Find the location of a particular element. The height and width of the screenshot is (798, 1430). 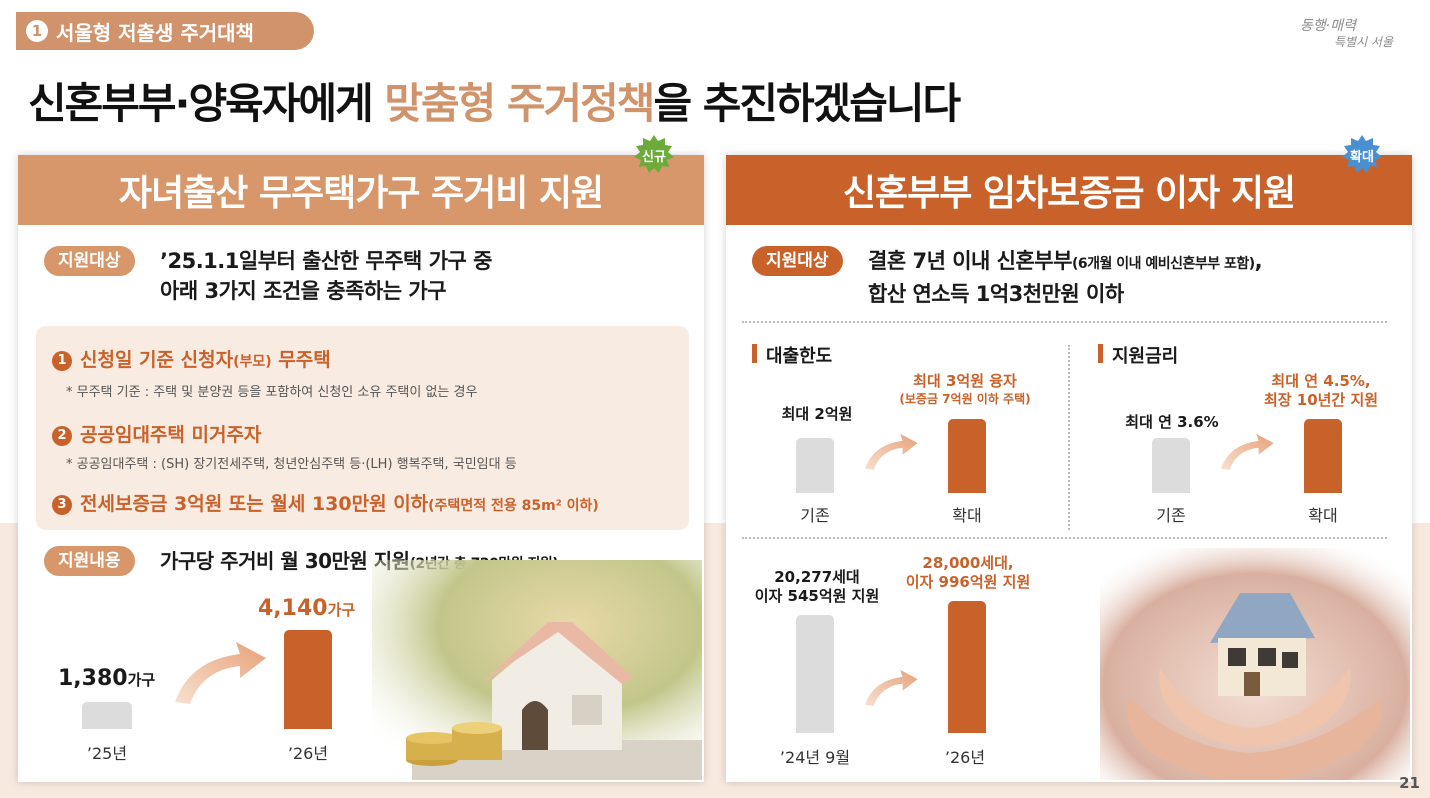

expand-badge-label: 확대 is located at coordinates (1362, 157).